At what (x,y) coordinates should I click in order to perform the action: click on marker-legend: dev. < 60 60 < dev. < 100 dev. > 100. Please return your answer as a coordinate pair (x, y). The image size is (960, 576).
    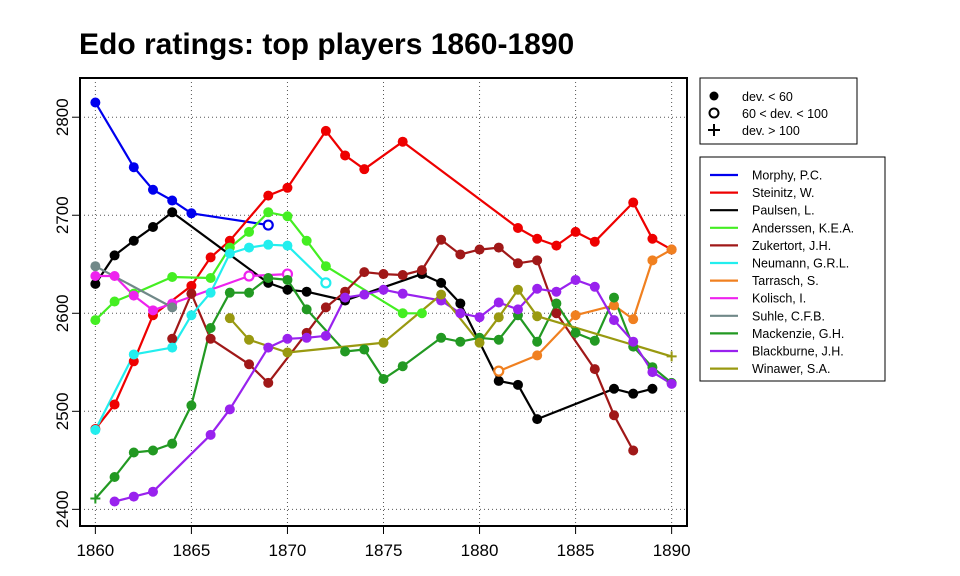
    Looking at the image, I should click on (778, 111).